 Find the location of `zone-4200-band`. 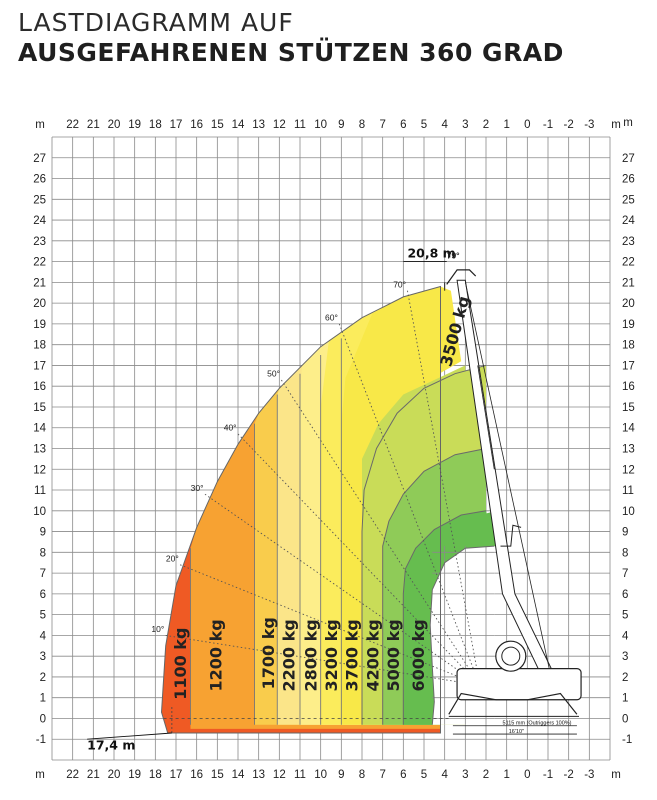

zone-4200-band is located at coordinates (424, 545).